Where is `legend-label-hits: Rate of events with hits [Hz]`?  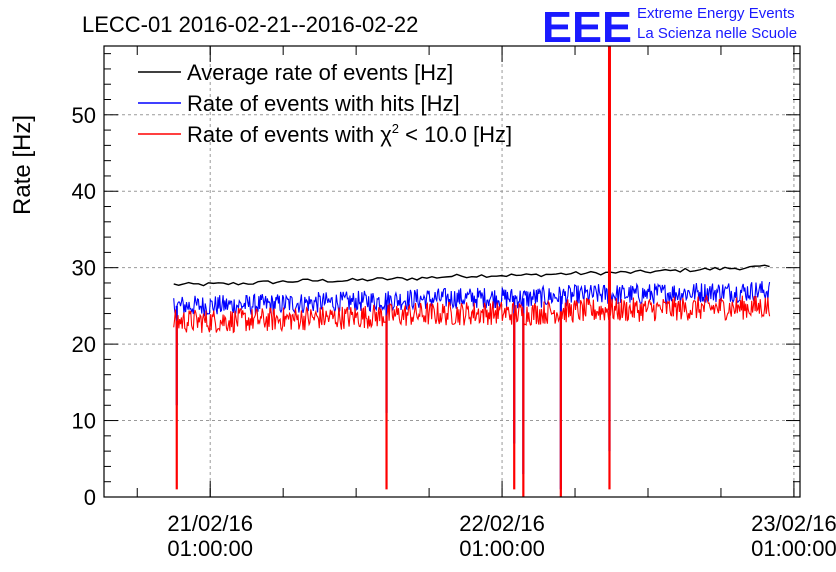 legend-label-hits: Rate of events with hits [Hz] is located at coordinates (323, 103).